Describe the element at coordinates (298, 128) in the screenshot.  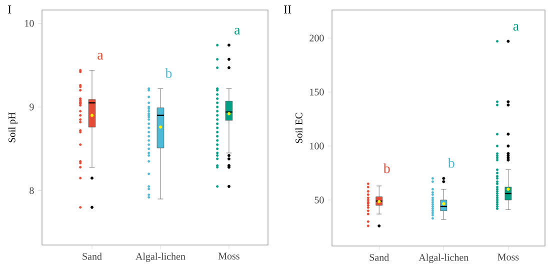
I see `y-axis-title: Soil EC` at that location.